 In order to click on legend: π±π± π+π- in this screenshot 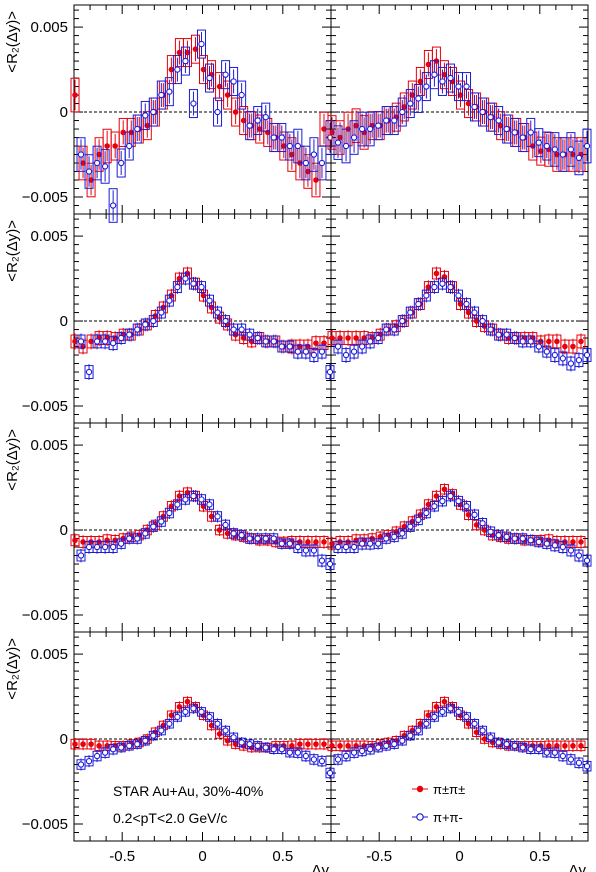, I will do `click(438, 803)`.